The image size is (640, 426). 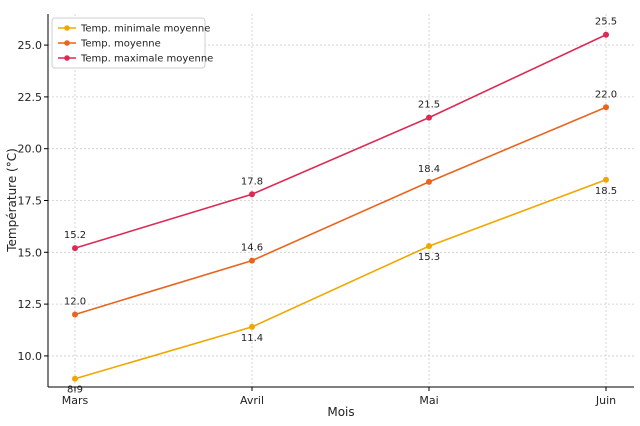 What do you see at coordinates (605, 400) in the screenshot?
I see `x-tick-label: Juin` at bounding box center [605, 400].